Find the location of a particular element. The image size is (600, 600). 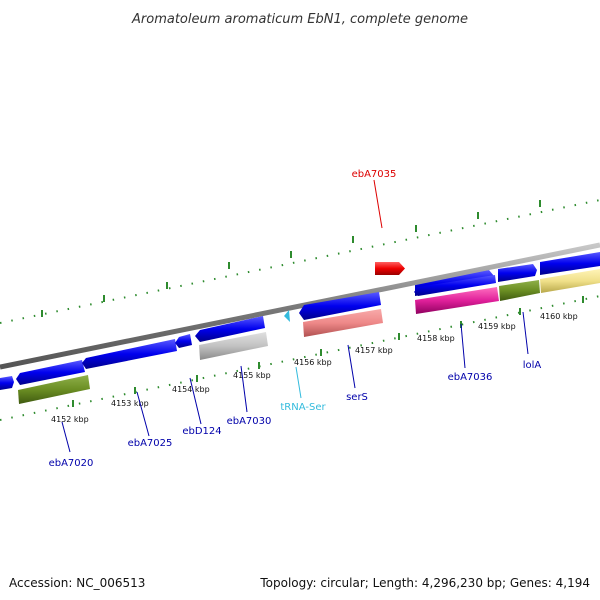

gene-label-ebA7035: ebA7035 is located at coordinates (374, 174).